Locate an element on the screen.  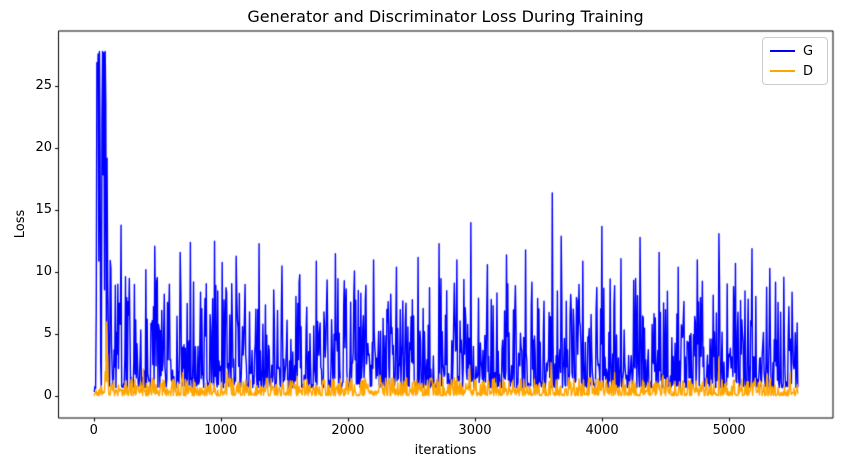
y-tick-label: 0 is located at coordinates (47, 396).